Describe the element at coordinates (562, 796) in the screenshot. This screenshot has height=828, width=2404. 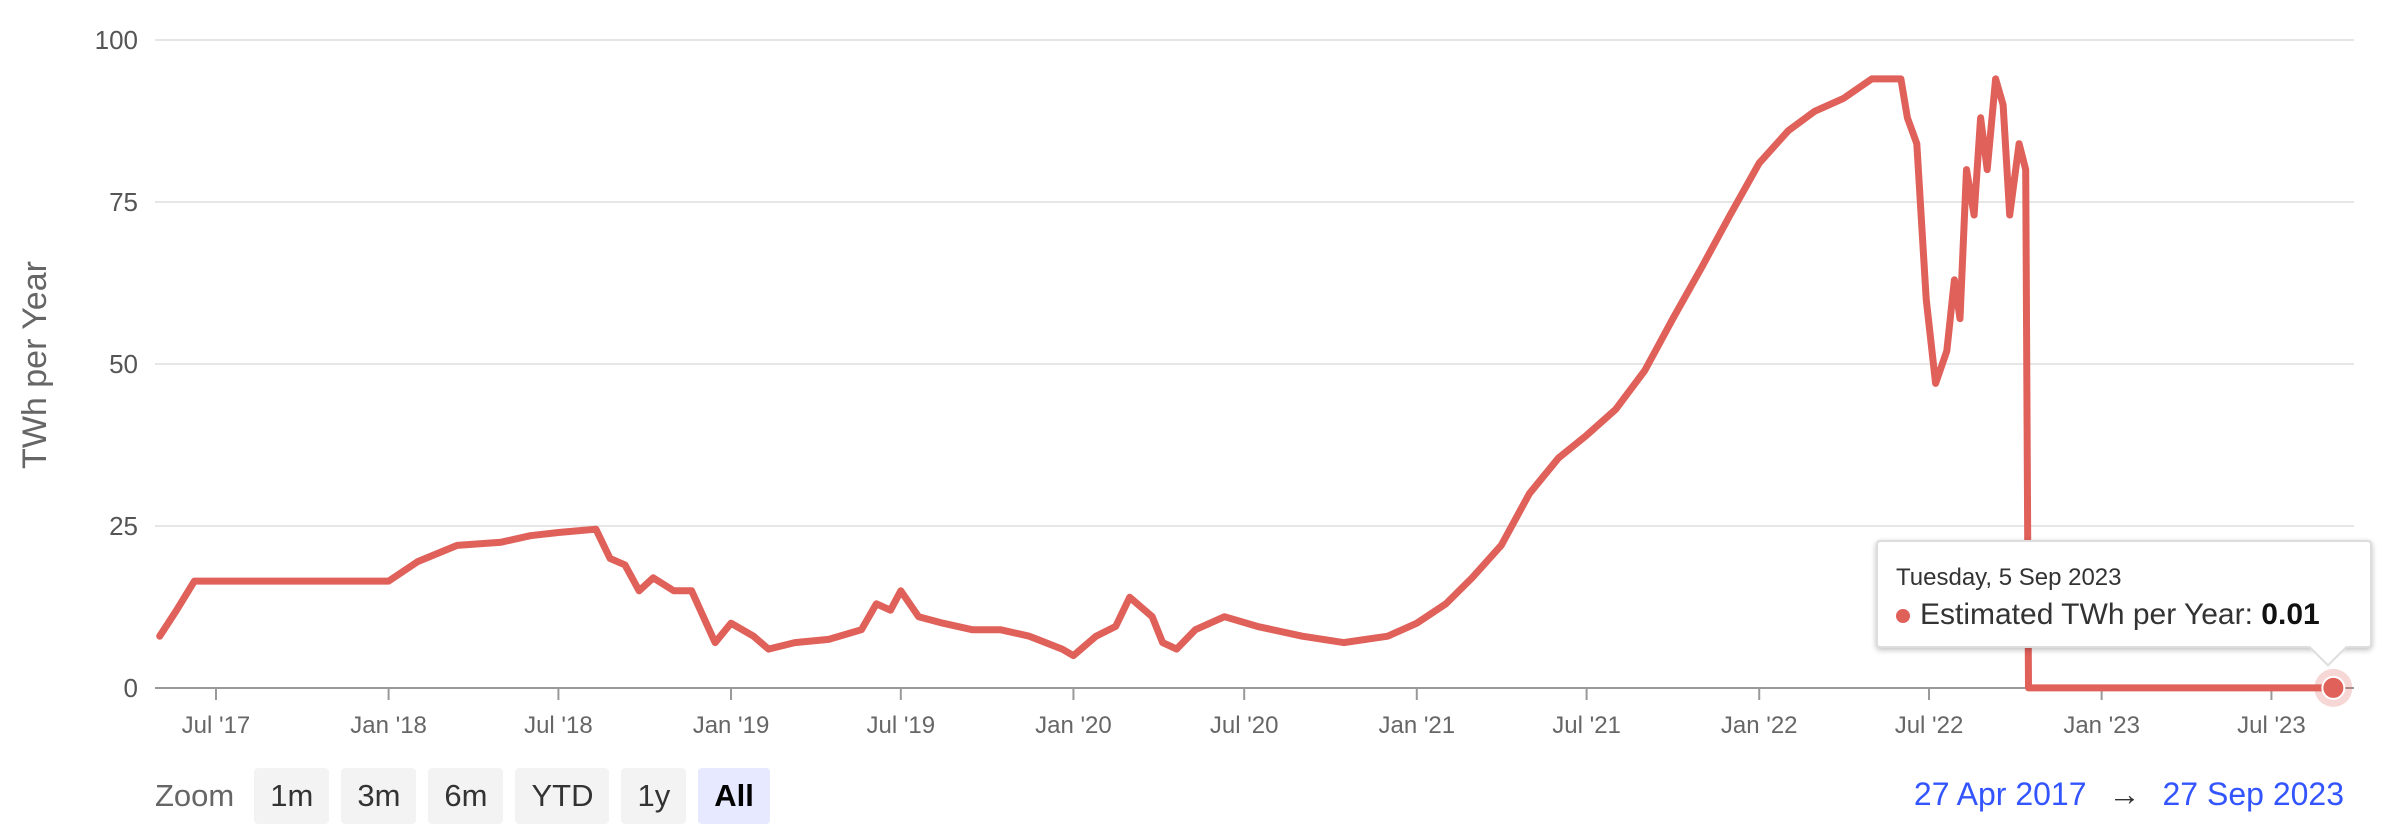
I see `zoom-button-ytd: YTD` at that location.